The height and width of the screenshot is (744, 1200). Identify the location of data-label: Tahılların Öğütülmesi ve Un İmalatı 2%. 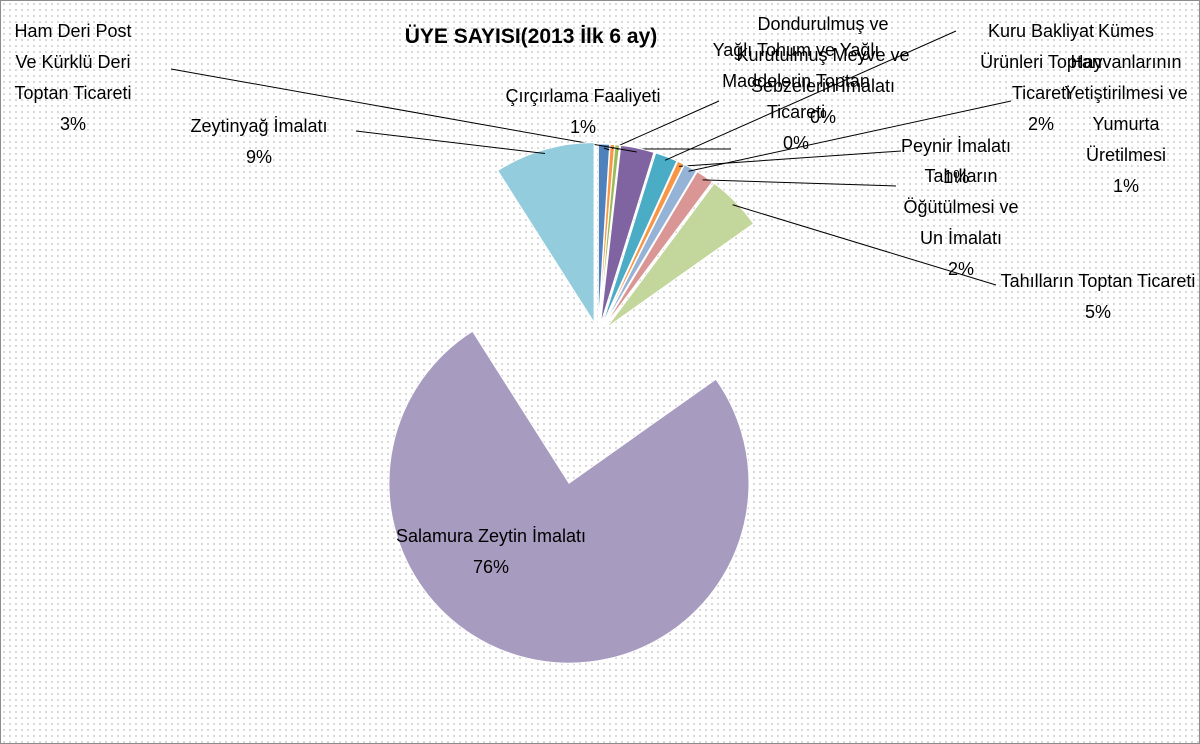
(961, 223).